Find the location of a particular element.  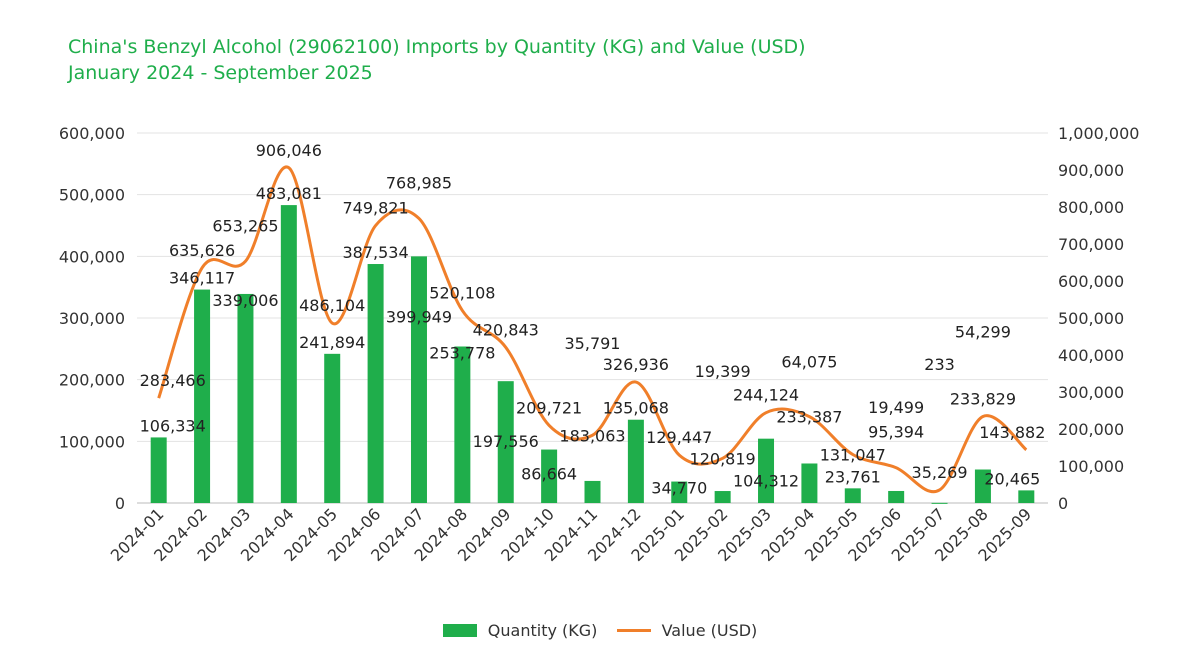

data-label-value: 520,108 is located at coordinates (462, 293).